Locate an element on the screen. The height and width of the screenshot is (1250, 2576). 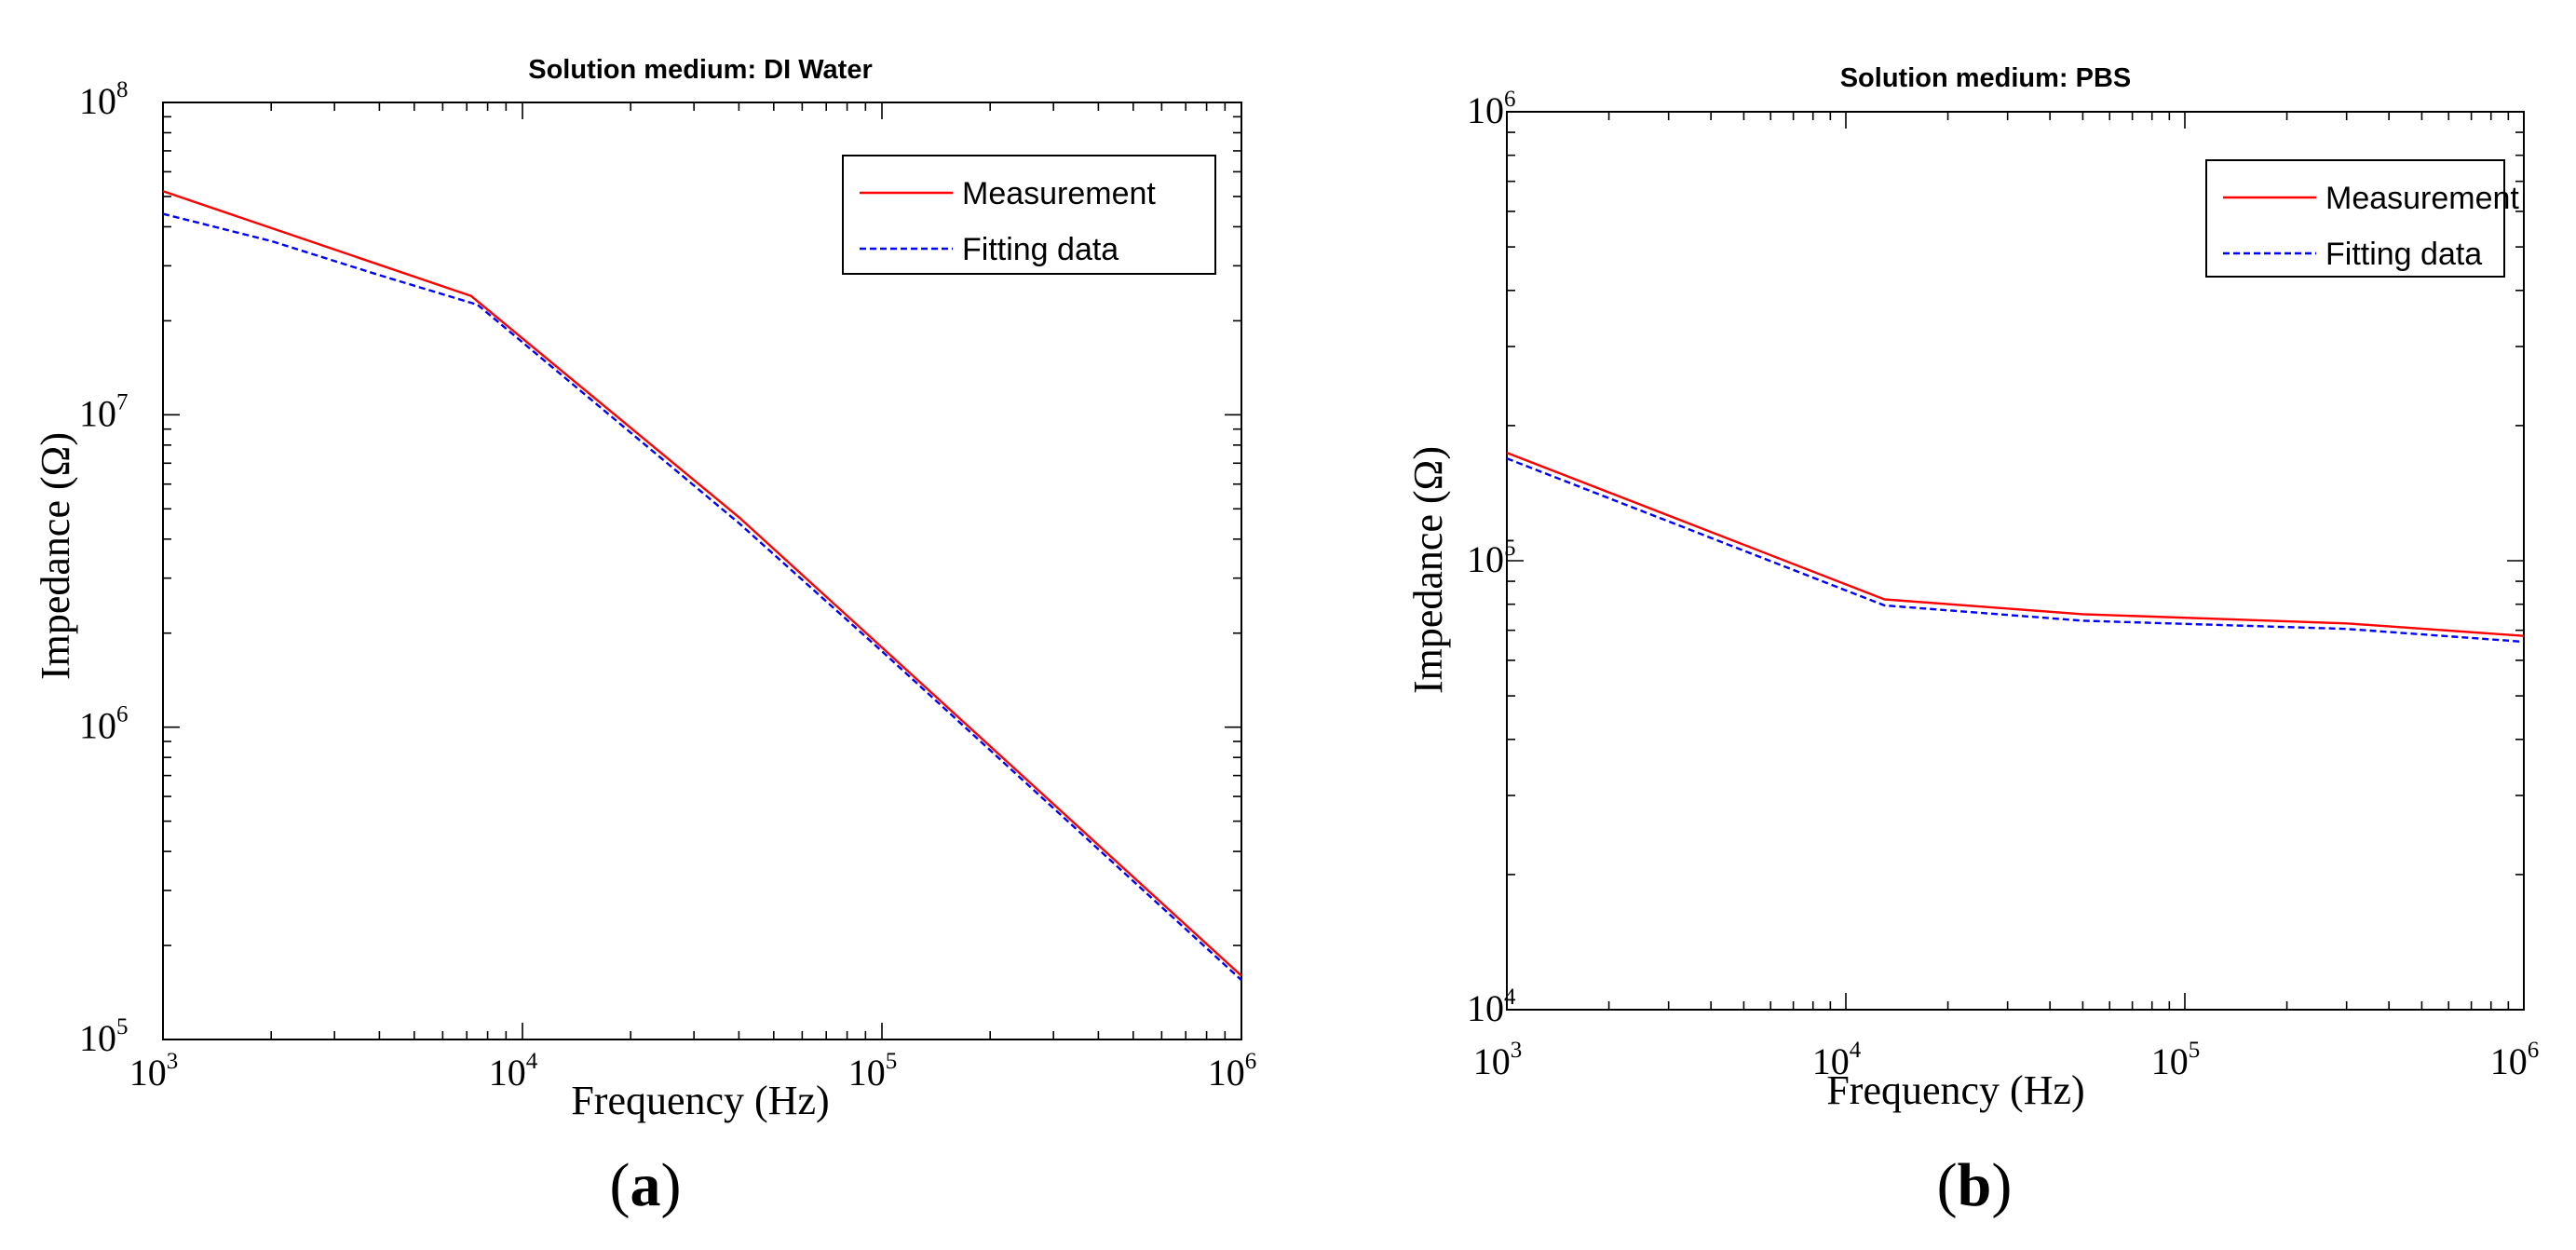
panel-caption-a: (a) is located at coordinates (646, 1185).